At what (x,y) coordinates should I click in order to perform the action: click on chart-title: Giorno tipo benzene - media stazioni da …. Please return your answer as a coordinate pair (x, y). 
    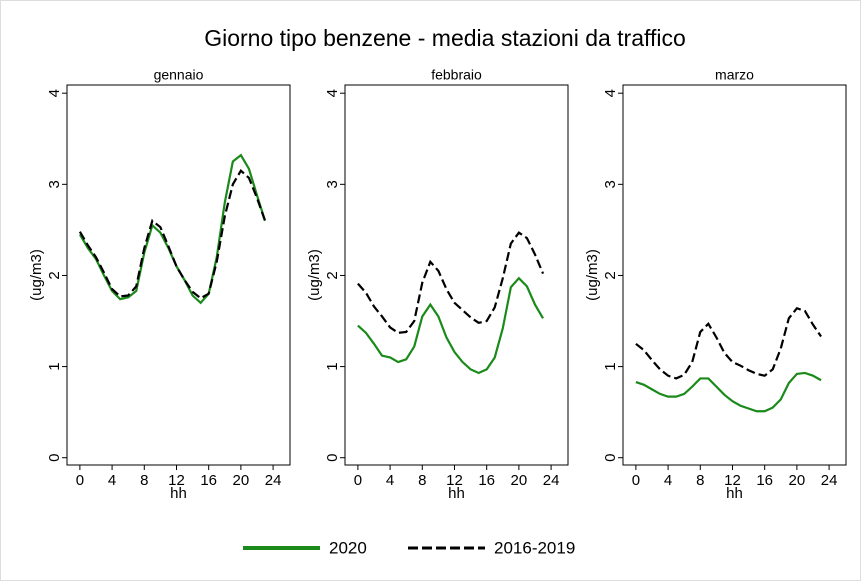
    Looking at the image, I should click on (445, 38).